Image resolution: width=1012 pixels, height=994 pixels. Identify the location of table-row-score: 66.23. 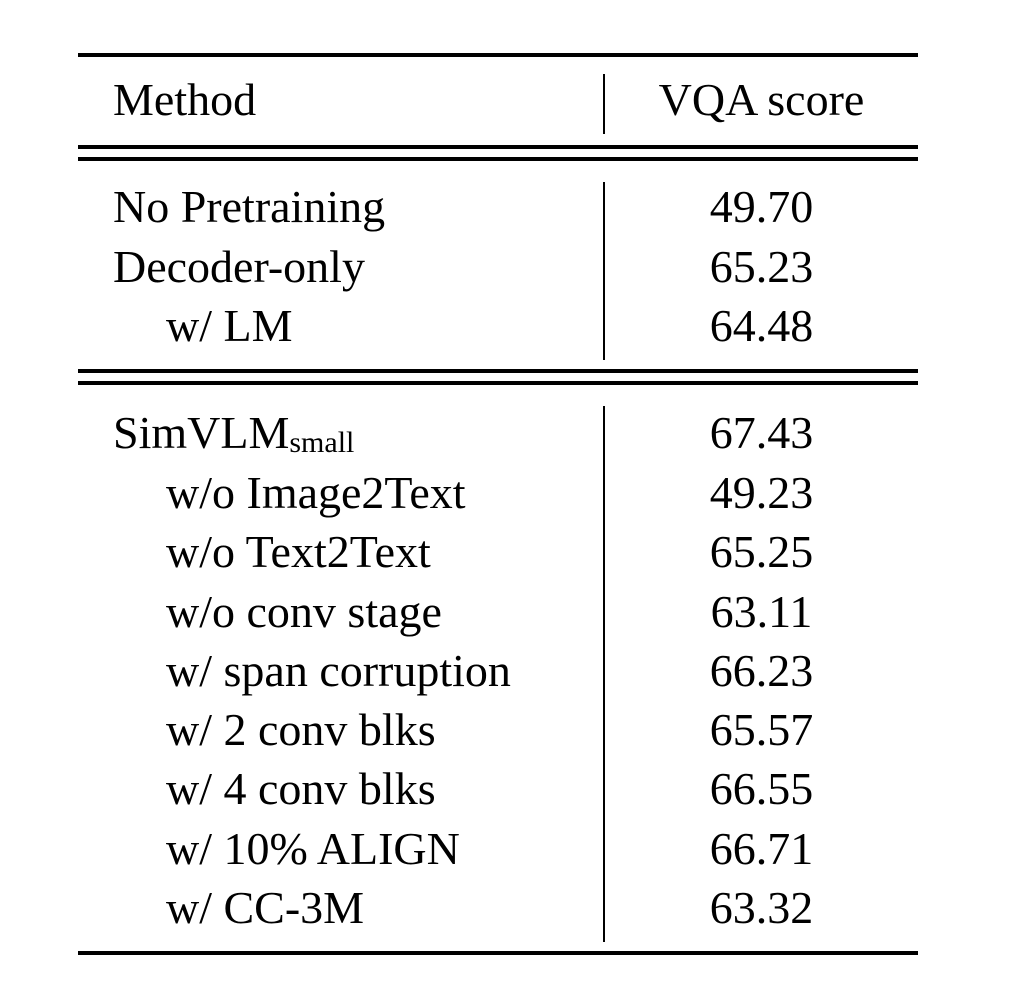
(761, 670).